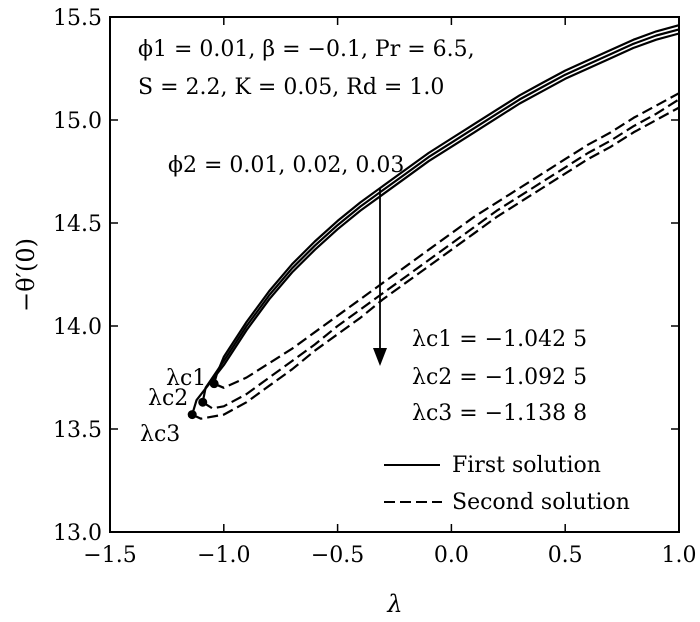  I want to click on arrow-label: ϕ2 = 0.01, 0.02, 0.03, so click(286, 165).